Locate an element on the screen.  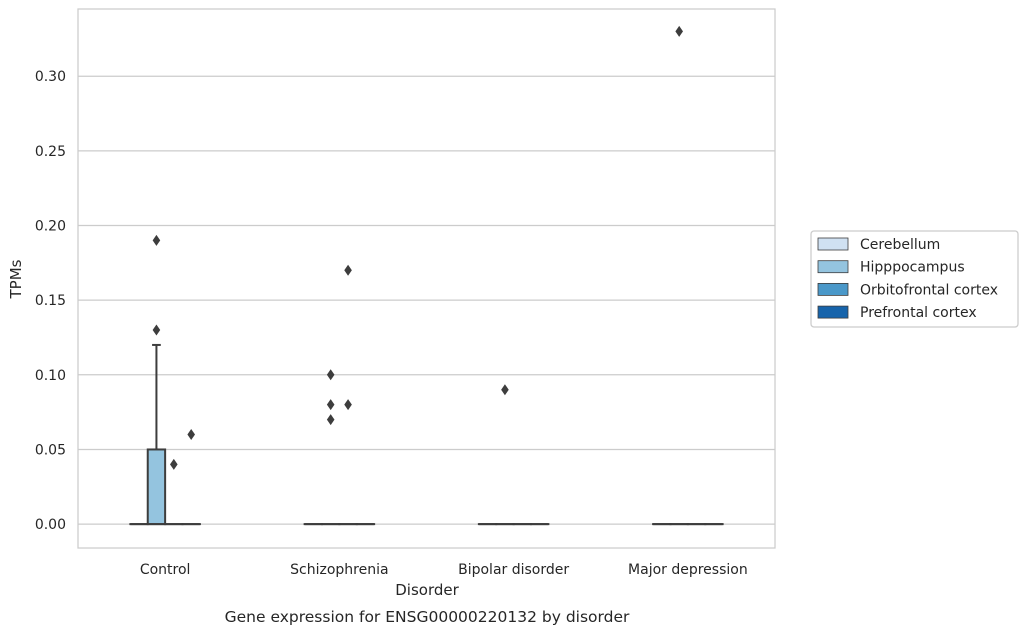
legend-label: Orbitofrontal cortex is located at coordinates (929, 290).